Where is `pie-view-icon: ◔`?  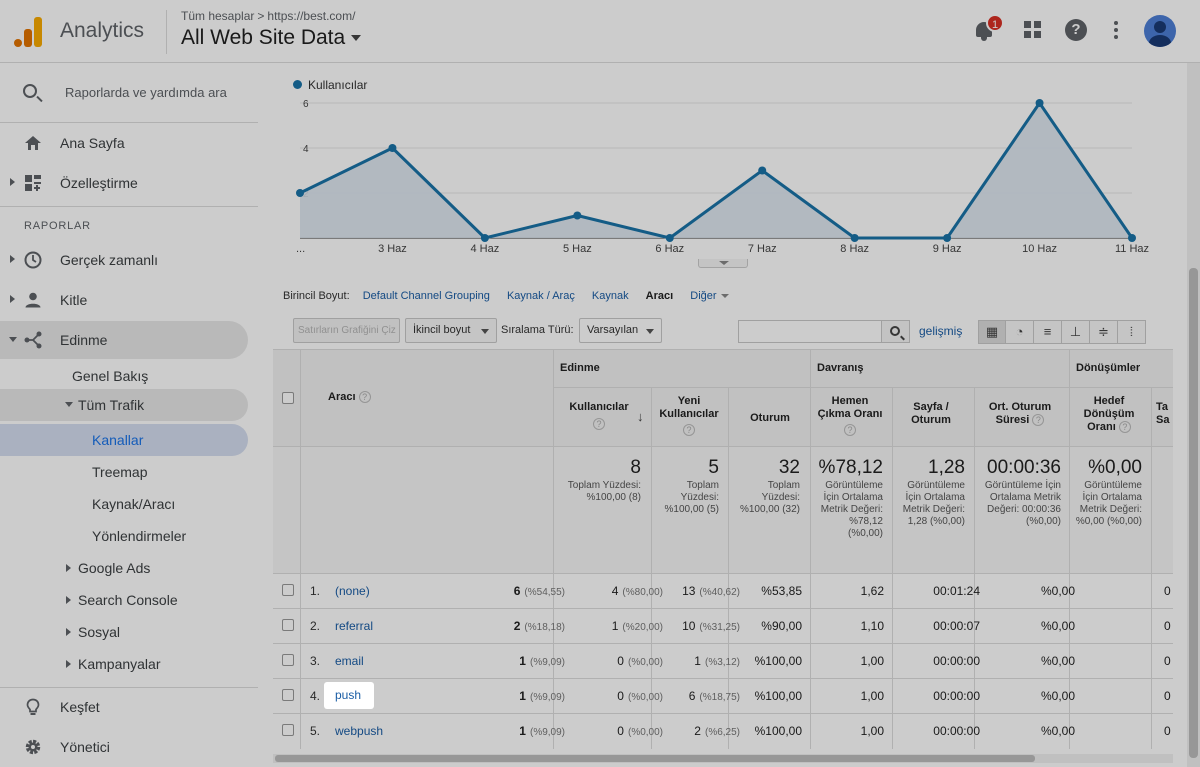
pie-view-icon: ◔ is located at coordinates (1020, 332).